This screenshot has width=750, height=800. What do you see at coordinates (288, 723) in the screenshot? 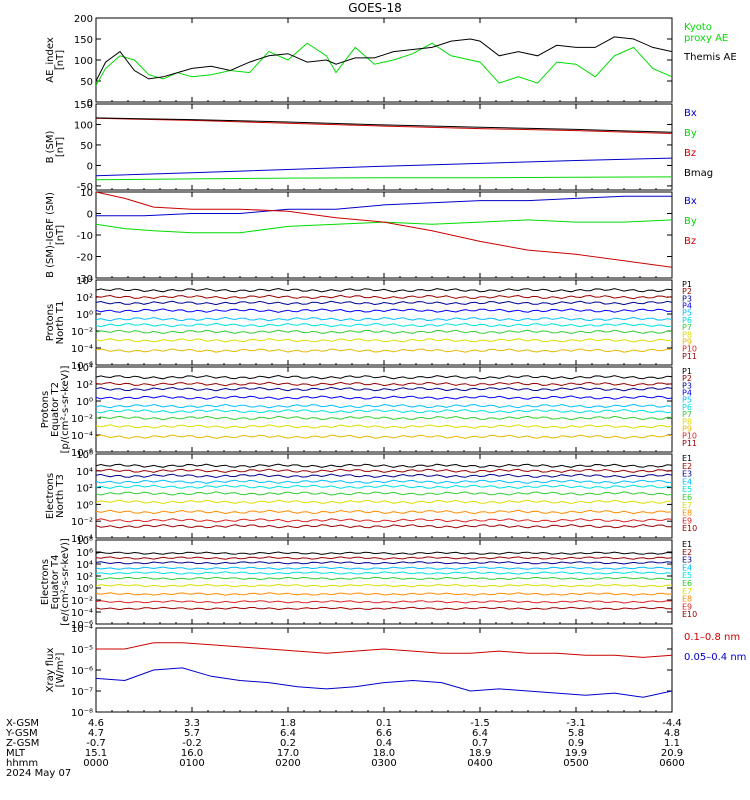
I see `x-row-value: 1.8` at bounding box center [288, 723].